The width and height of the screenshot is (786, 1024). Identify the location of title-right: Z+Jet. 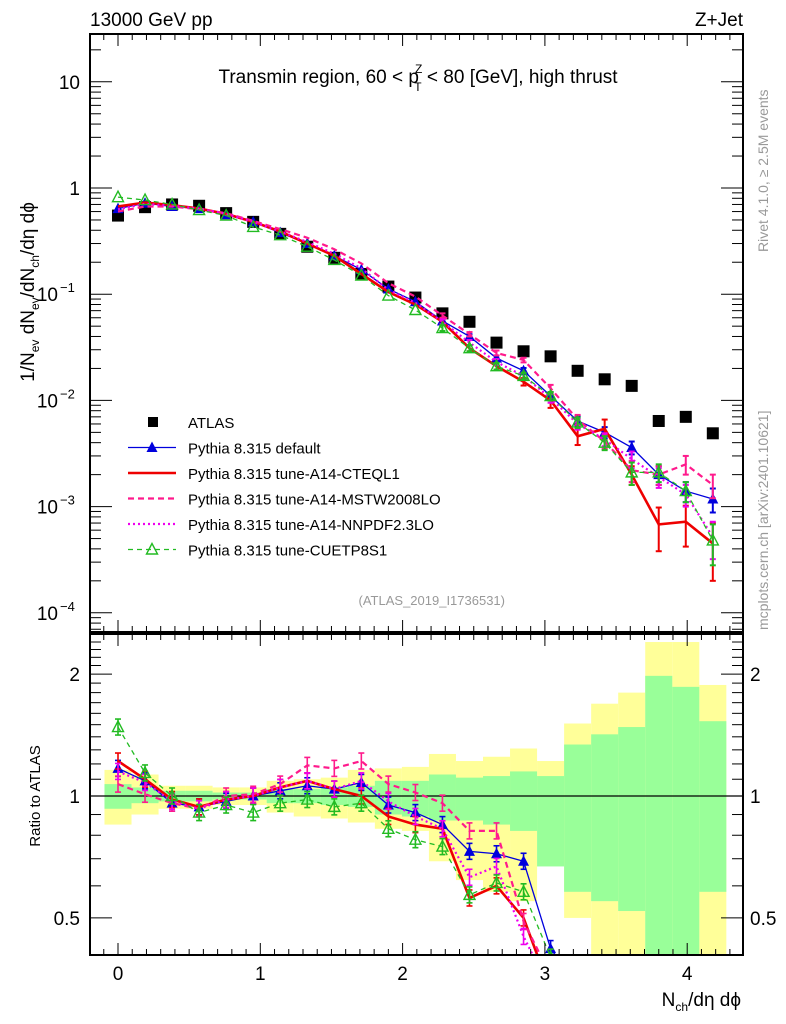
(719, 20).